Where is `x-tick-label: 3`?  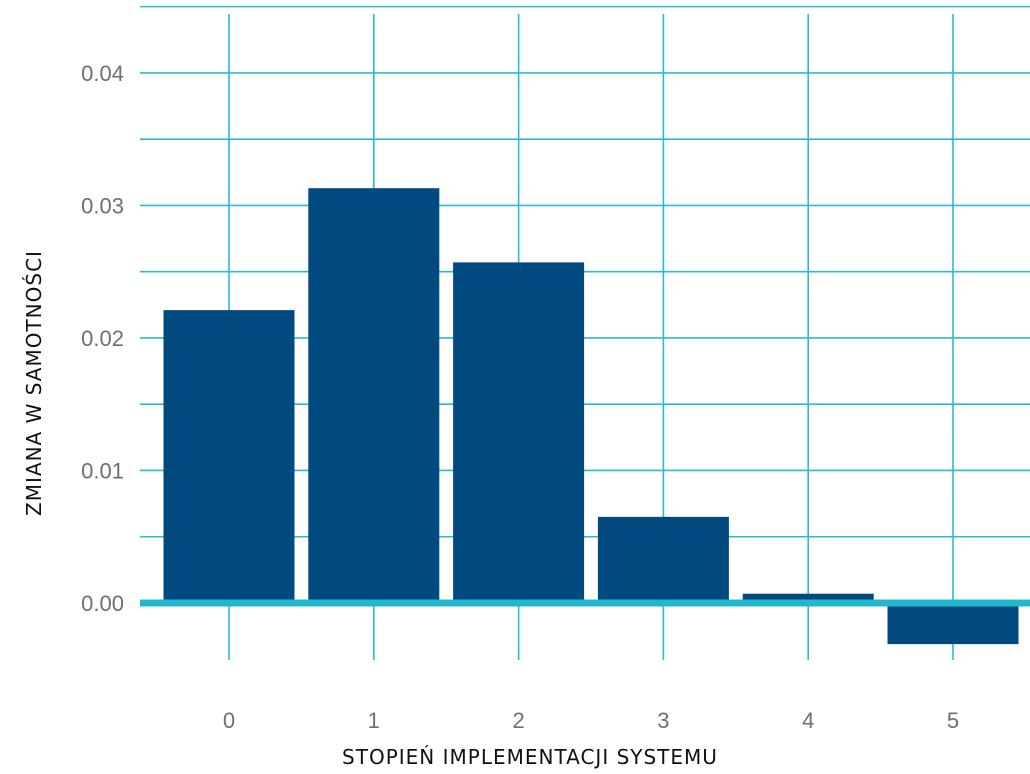 x-tick-label: 3 is located at coordinates (663, 720).